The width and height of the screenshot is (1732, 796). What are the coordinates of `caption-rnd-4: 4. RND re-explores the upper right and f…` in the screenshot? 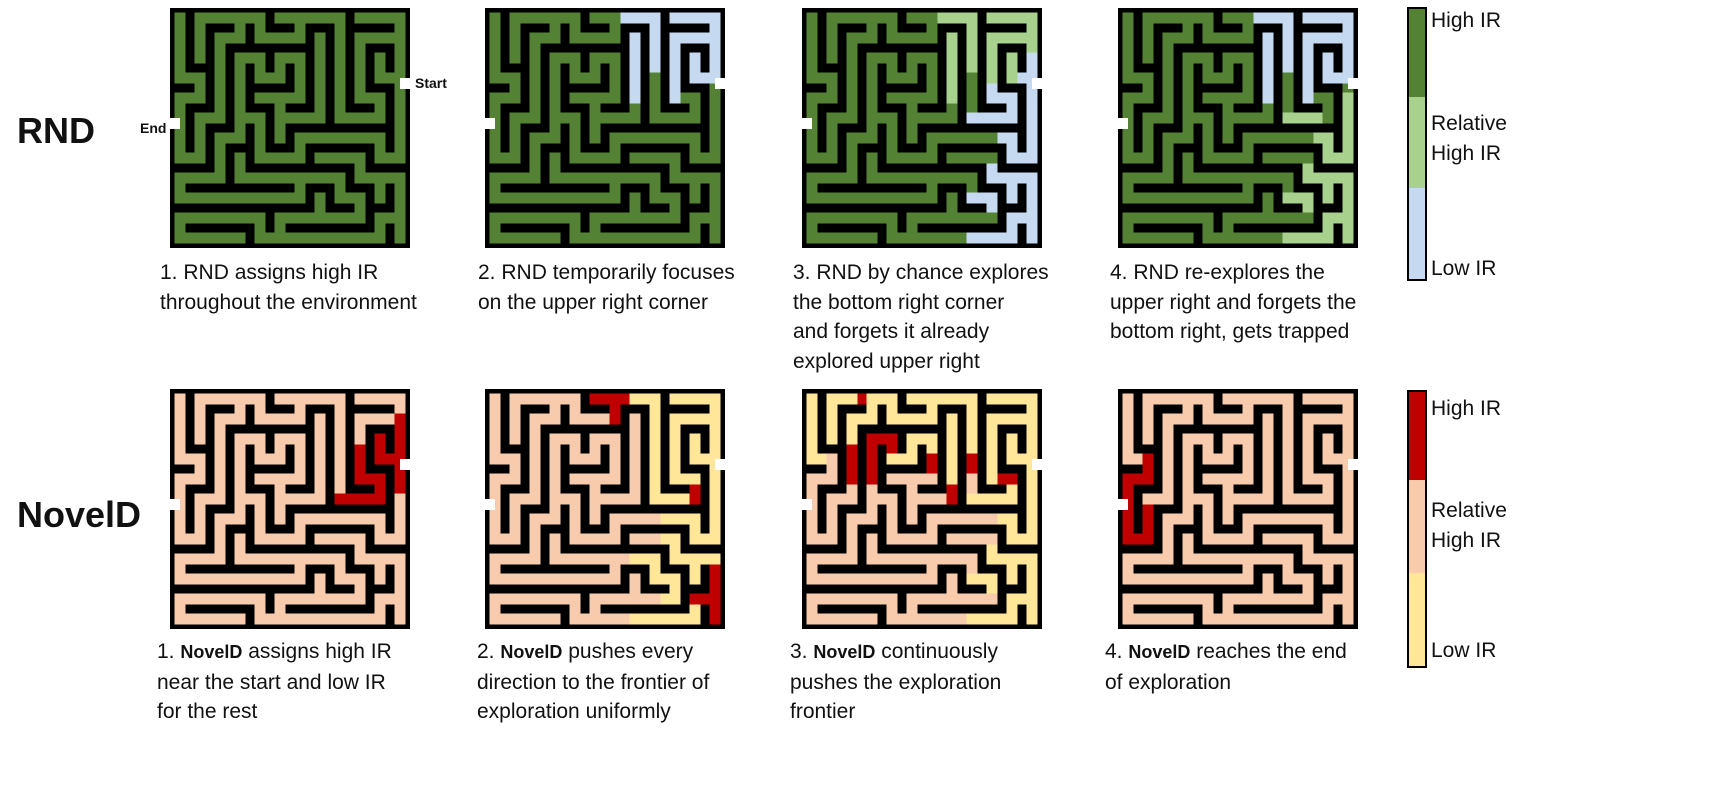 It's located at (1233, 302).